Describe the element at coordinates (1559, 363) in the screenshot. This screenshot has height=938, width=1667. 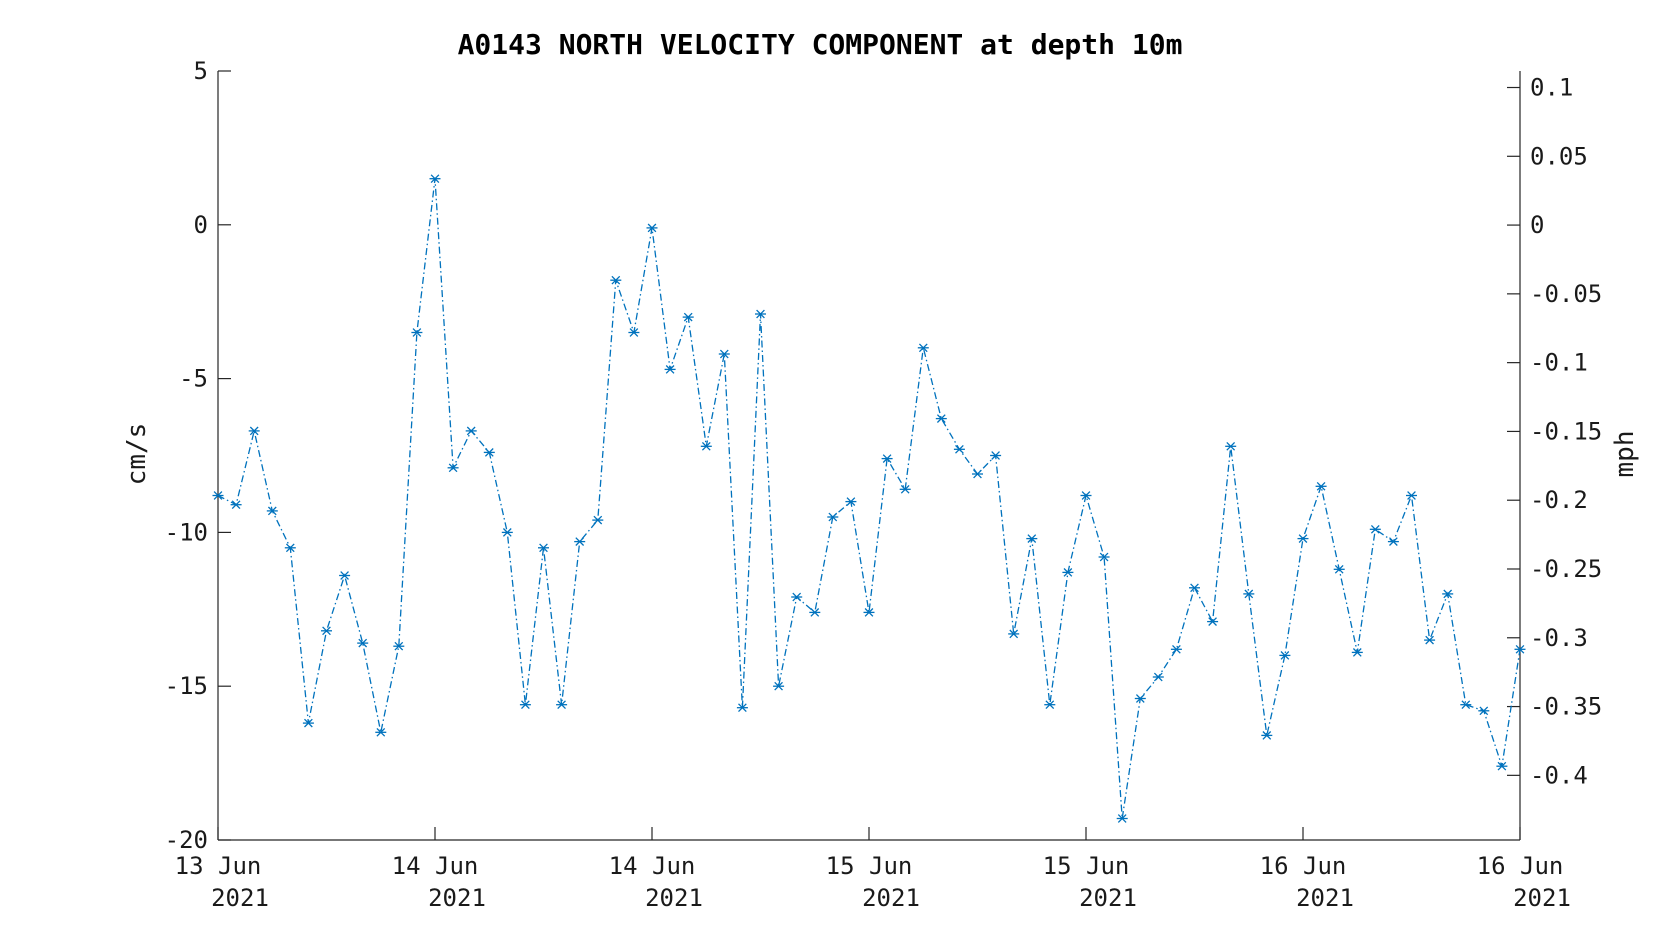
I see `y-tick-right-label: -0.1` at that location.